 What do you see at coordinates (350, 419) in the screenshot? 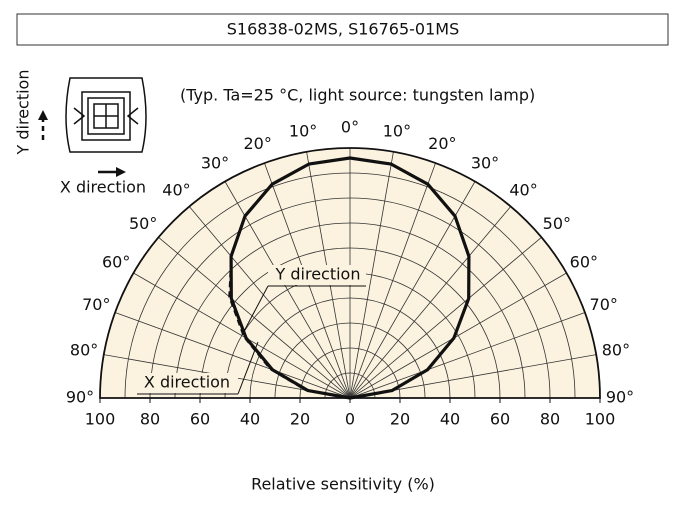
I see `x-tick-label: 0` at bounding box center [350, 419].